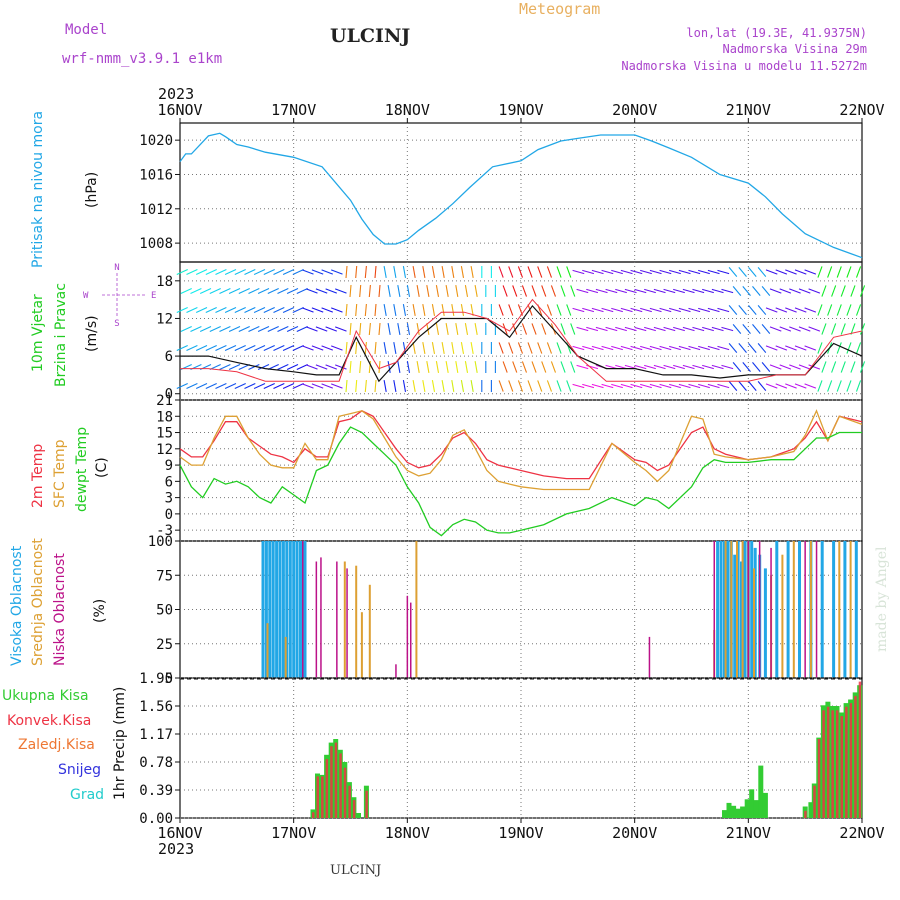  What do you see at coordinates (38, 602) in the screenshot?
I see `cloud-label-mid: Srednja Oblacnost` at bounding box center [38, 602].